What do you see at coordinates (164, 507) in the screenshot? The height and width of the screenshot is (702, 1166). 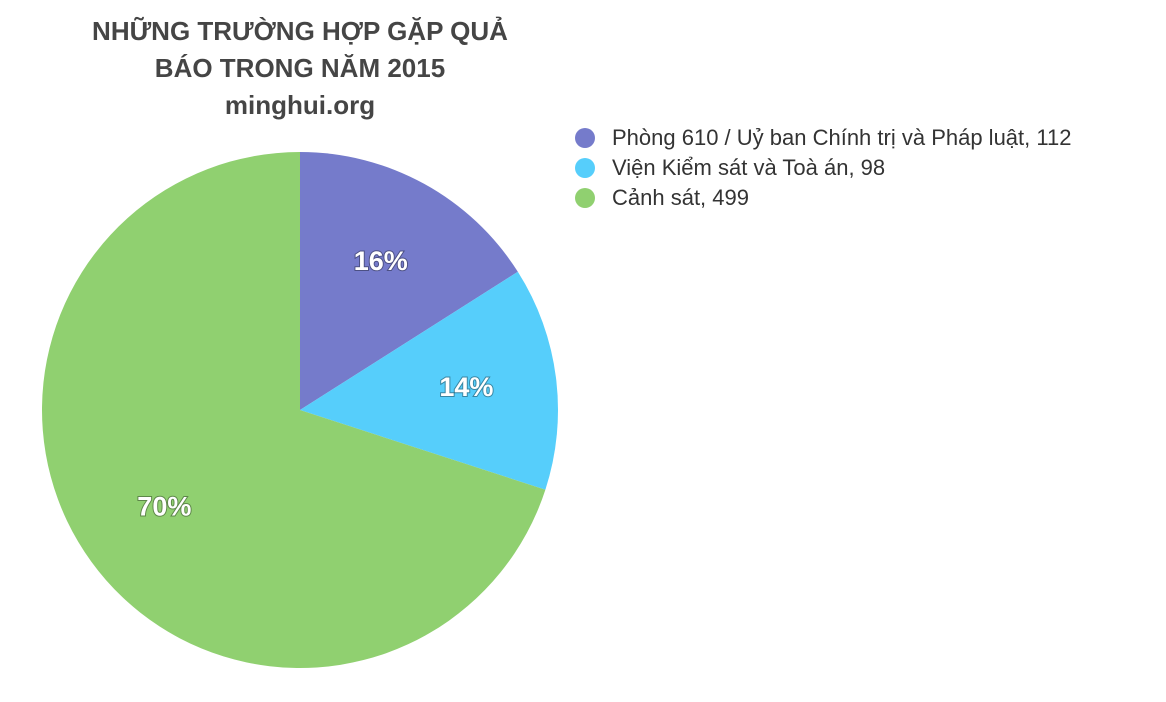 I see `data-label: 70%` at bounding box center [164, 507].